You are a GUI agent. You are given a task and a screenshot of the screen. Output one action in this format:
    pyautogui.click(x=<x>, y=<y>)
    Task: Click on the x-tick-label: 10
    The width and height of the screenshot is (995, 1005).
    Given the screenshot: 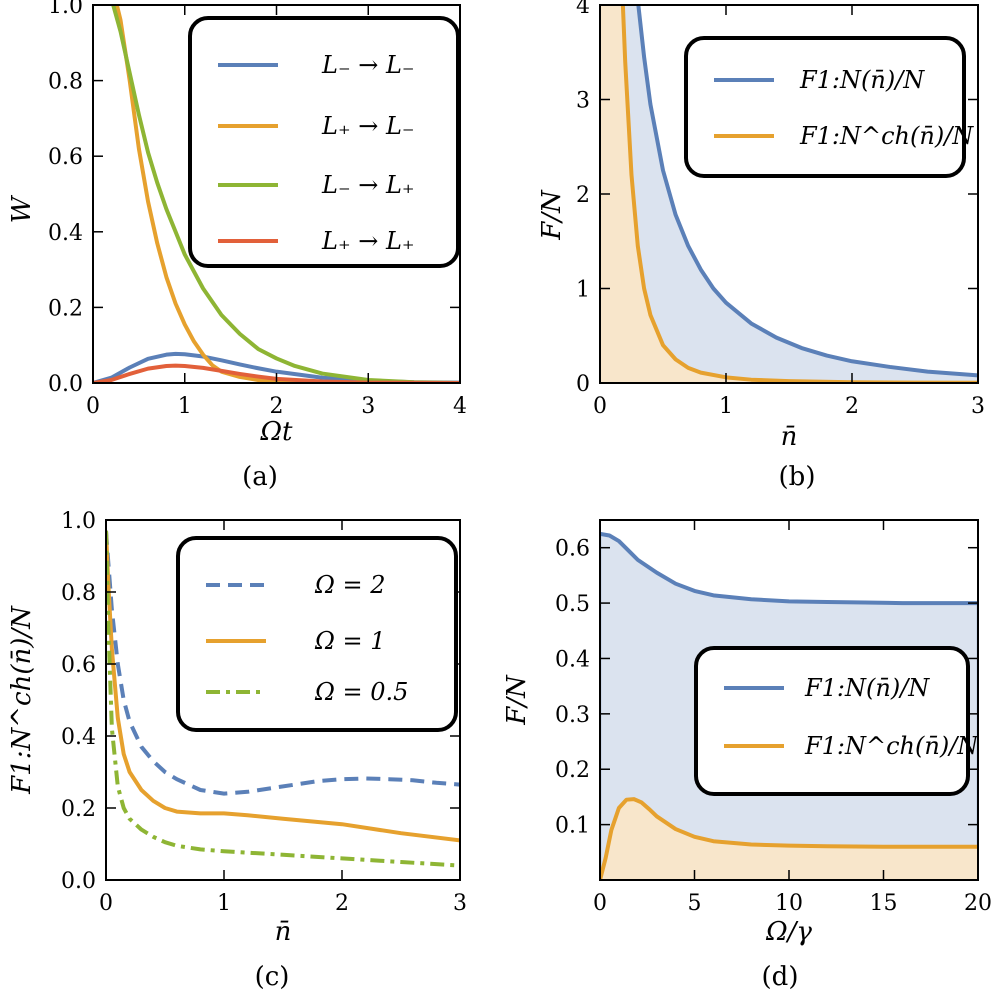 What is the action you would take?
    pyautogui.click(x=789, y=903)
    